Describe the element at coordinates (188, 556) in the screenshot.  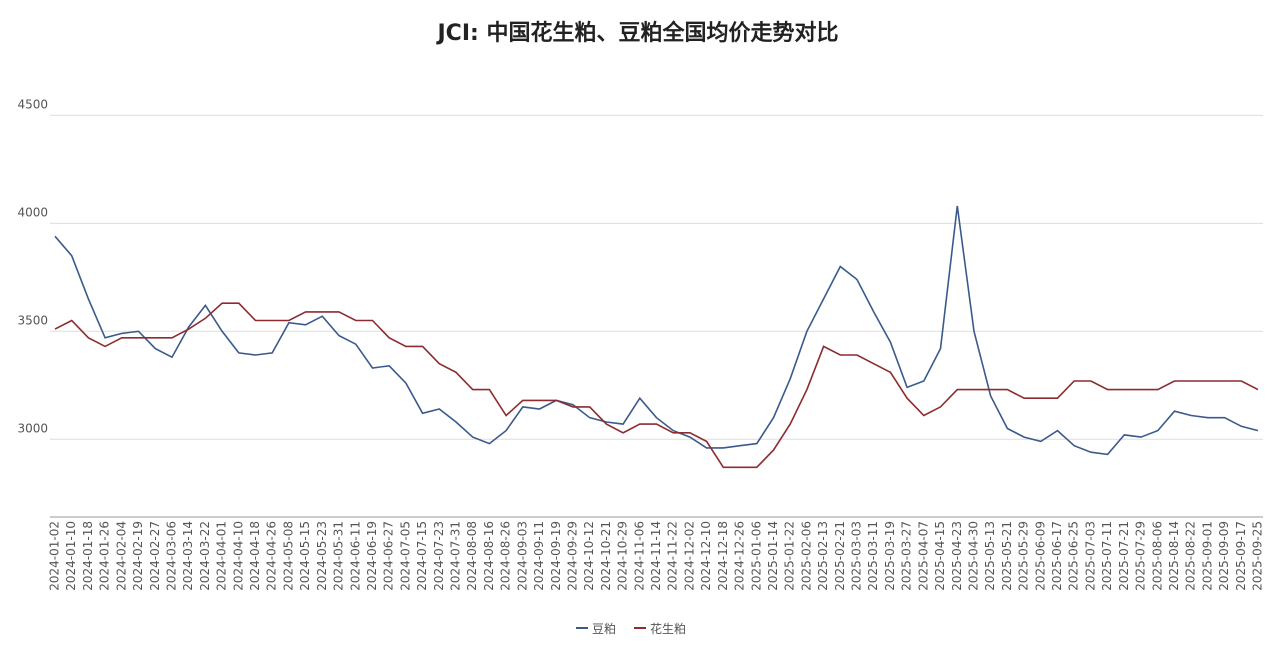
I see `x-tick-label: 2024-03-14` at that location.